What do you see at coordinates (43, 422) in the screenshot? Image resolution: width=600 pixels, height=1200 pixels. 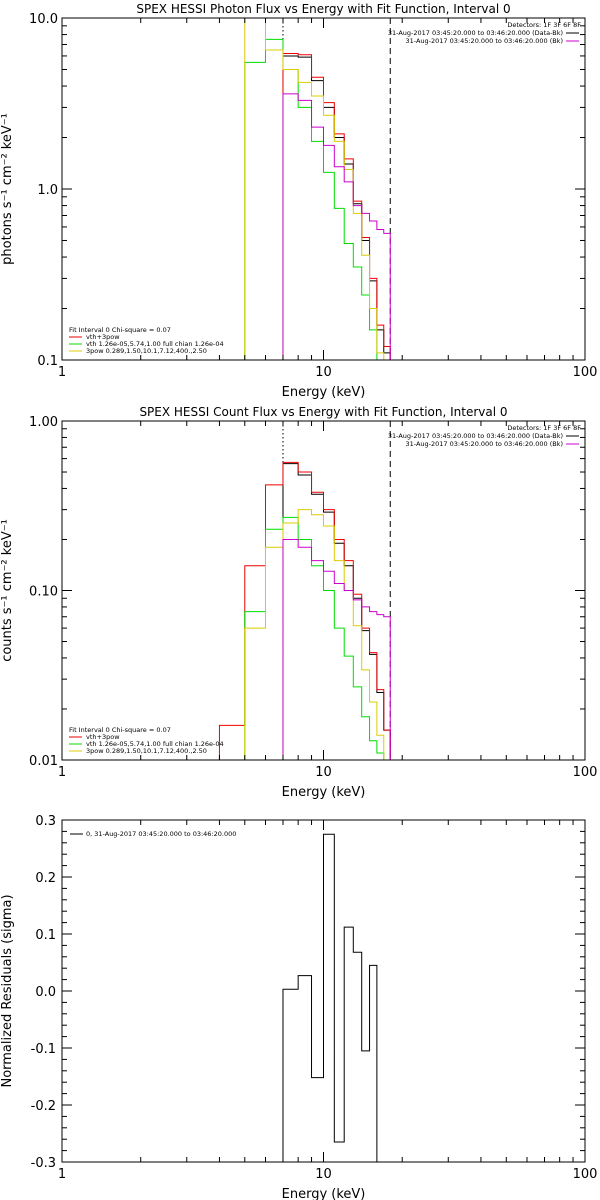 I see `y-tick-label: 1.00` at bounding box center [43, 422].